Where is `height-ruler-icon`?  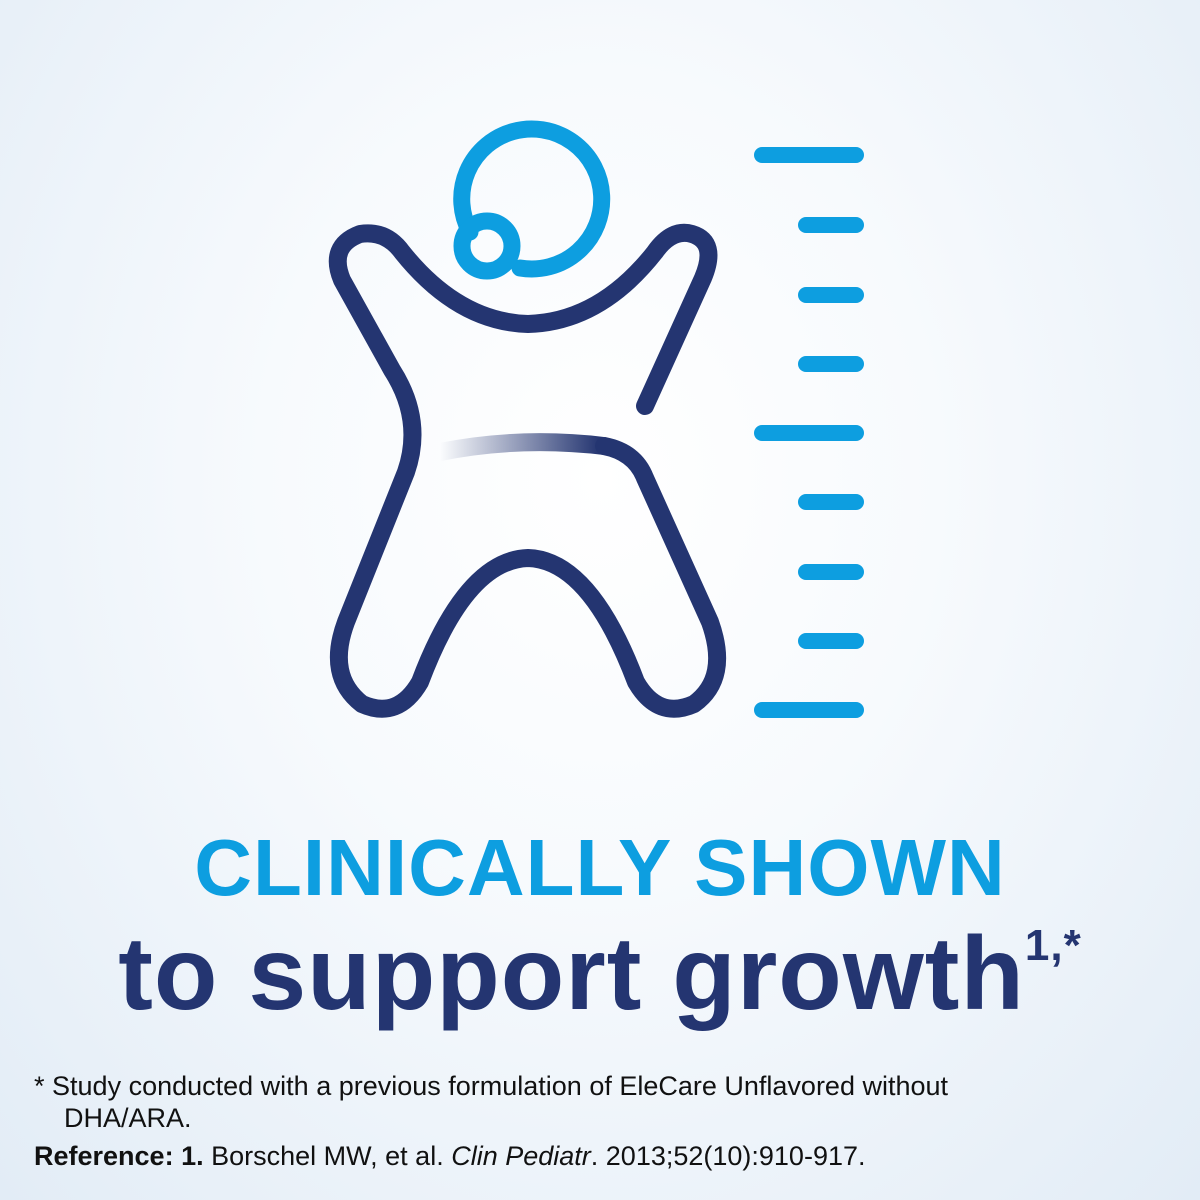
height-ruler-icon is located at coordinates (809, 432).